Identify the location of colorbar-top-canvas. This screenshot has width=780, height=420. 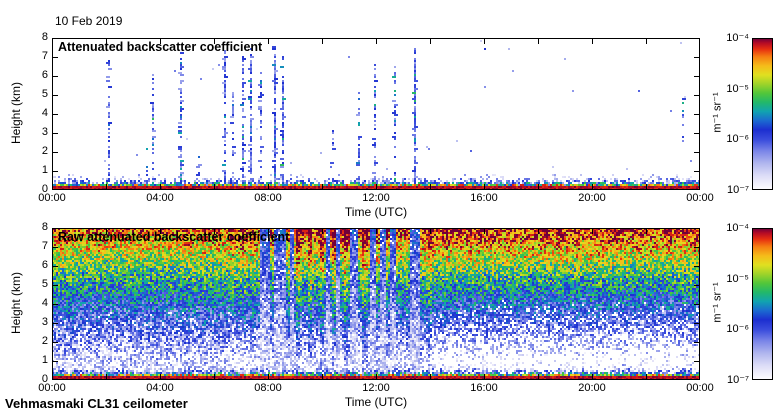
(762, 114).